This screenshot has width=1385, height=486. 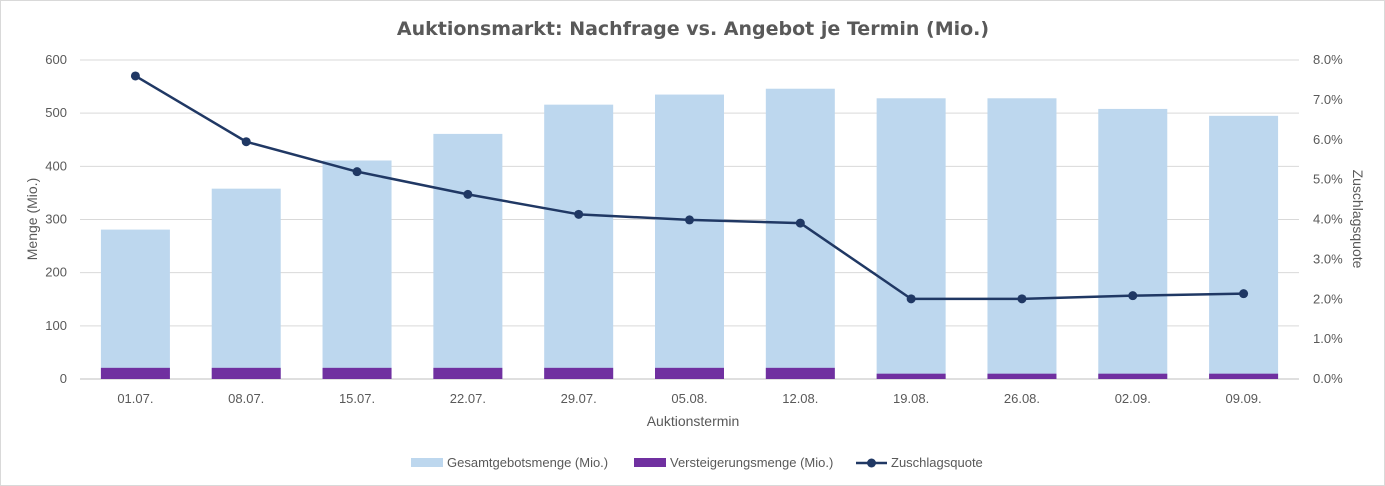 I want to click on legend-swatch-zuschlagsquote-marker, so click(x=871, y=463).